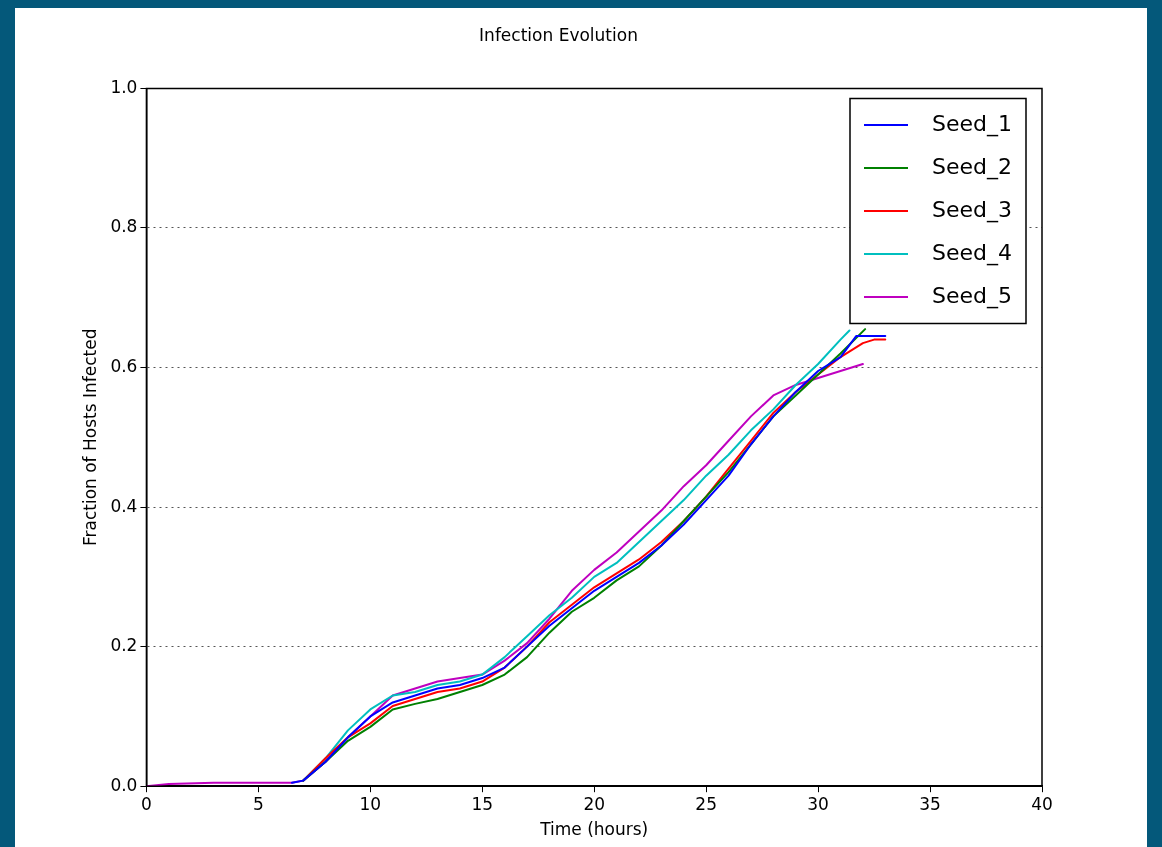 The width and height of the screenshot is (1162, 847). What do you see at coordinates (558, 34) in the screenshot?
I see `chart-title: Infection Evolution` at bounding box center [558, 34].